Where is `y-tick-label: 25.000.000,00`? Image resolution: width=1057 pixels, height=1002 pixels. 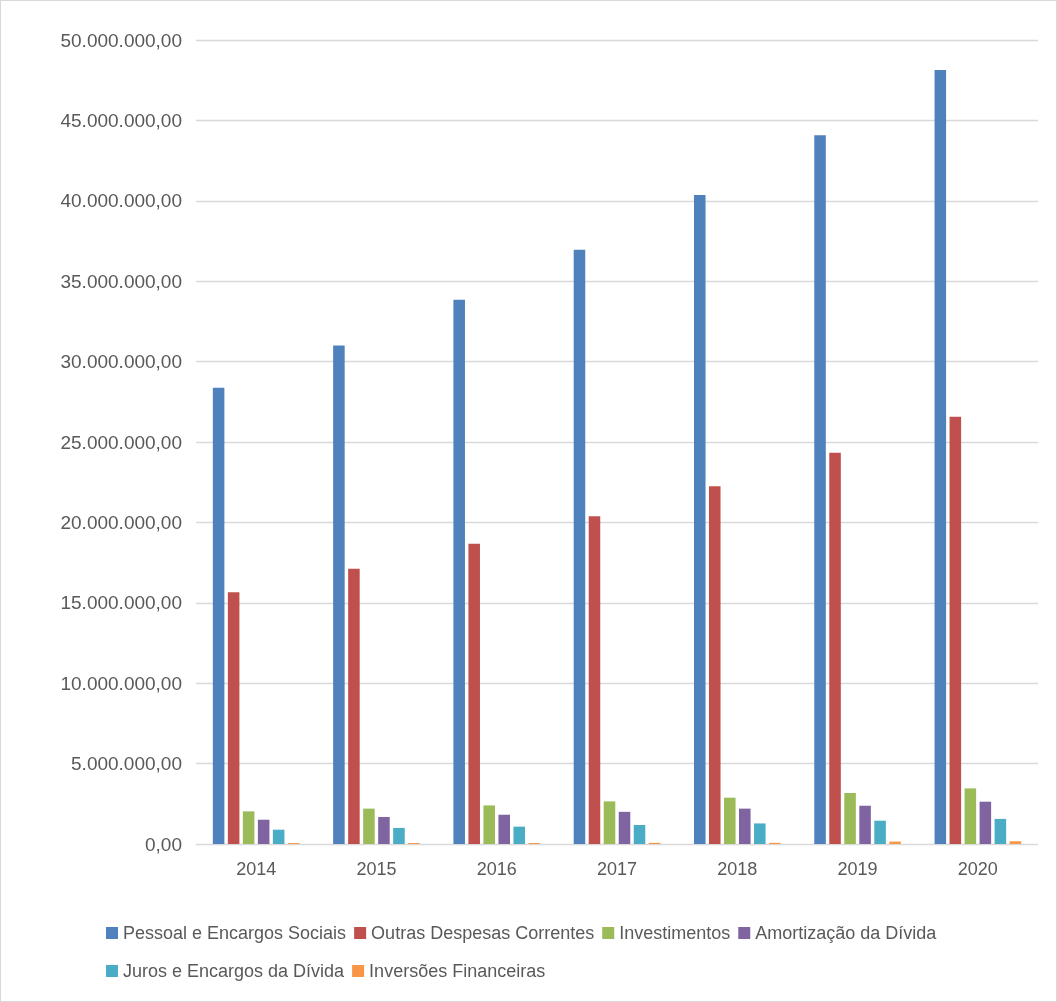 y-tick-label: 25.000.000,00 is located at coordinates (121, 442).